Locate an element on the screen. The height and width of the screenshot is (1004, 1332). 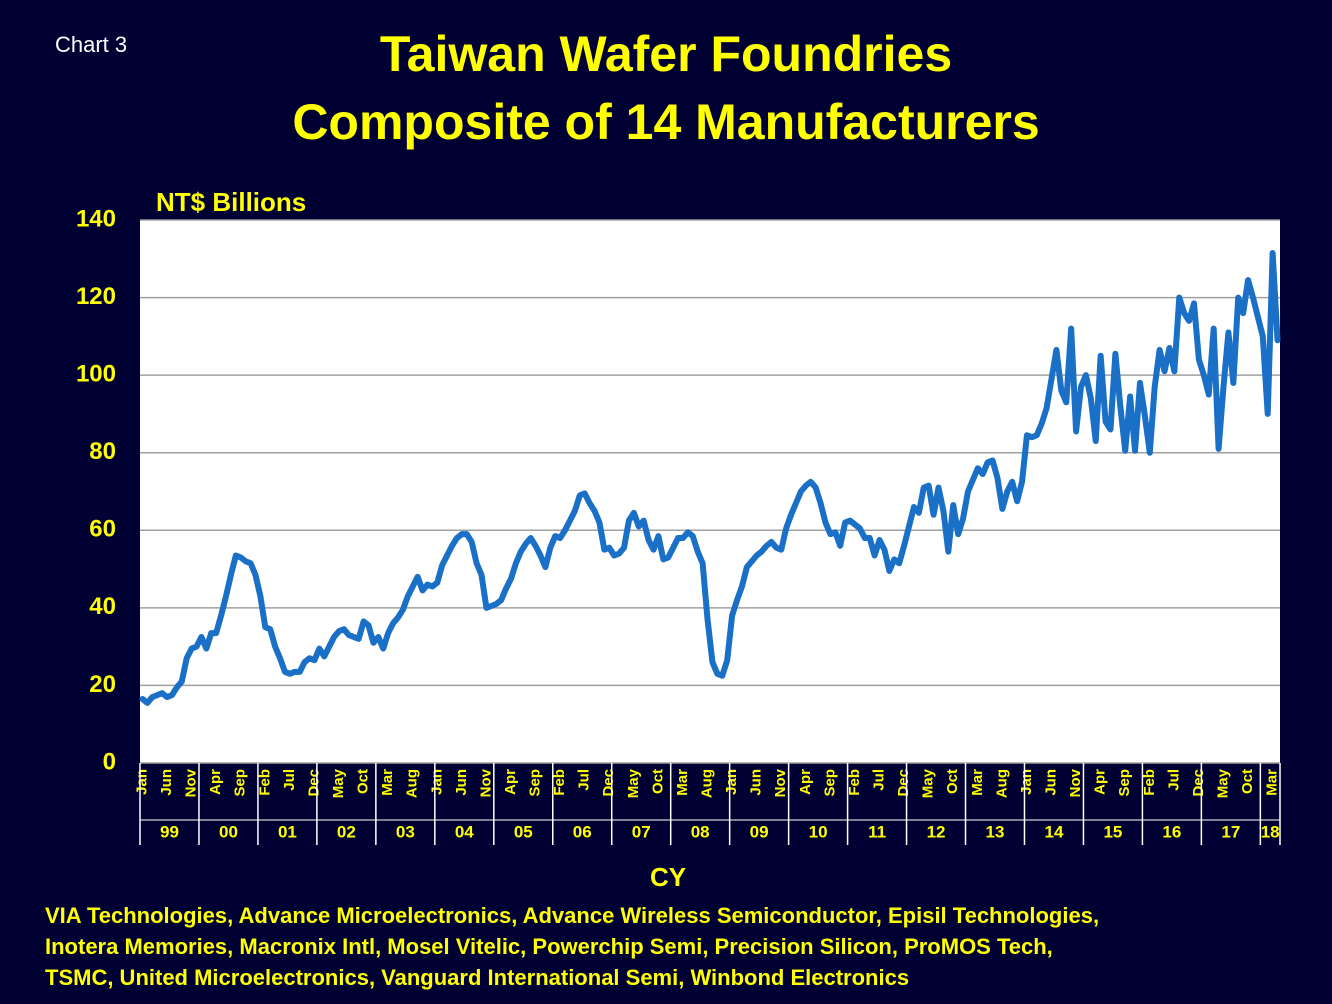
year-label: 06 is located at coordinates (582, 831).